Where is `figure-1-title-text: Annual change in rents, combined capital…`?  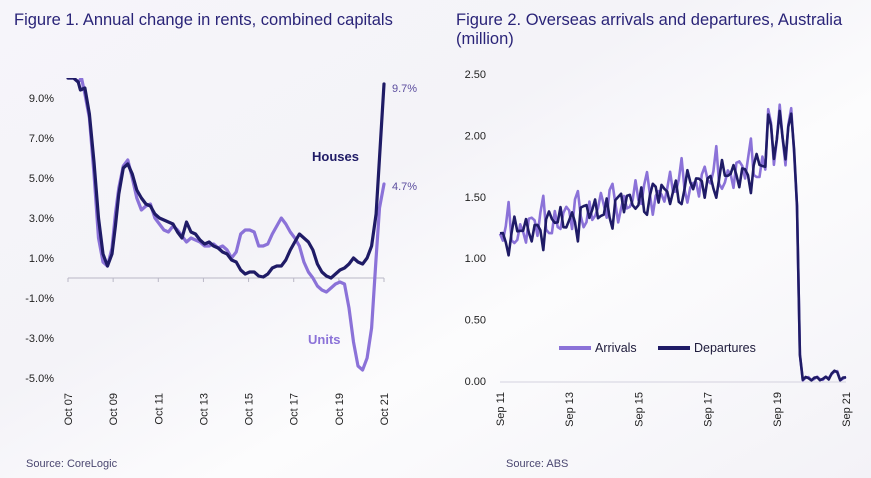
figure-1-title-text: Annual change in rents, combined capital… is located at coordinates (237, 20).